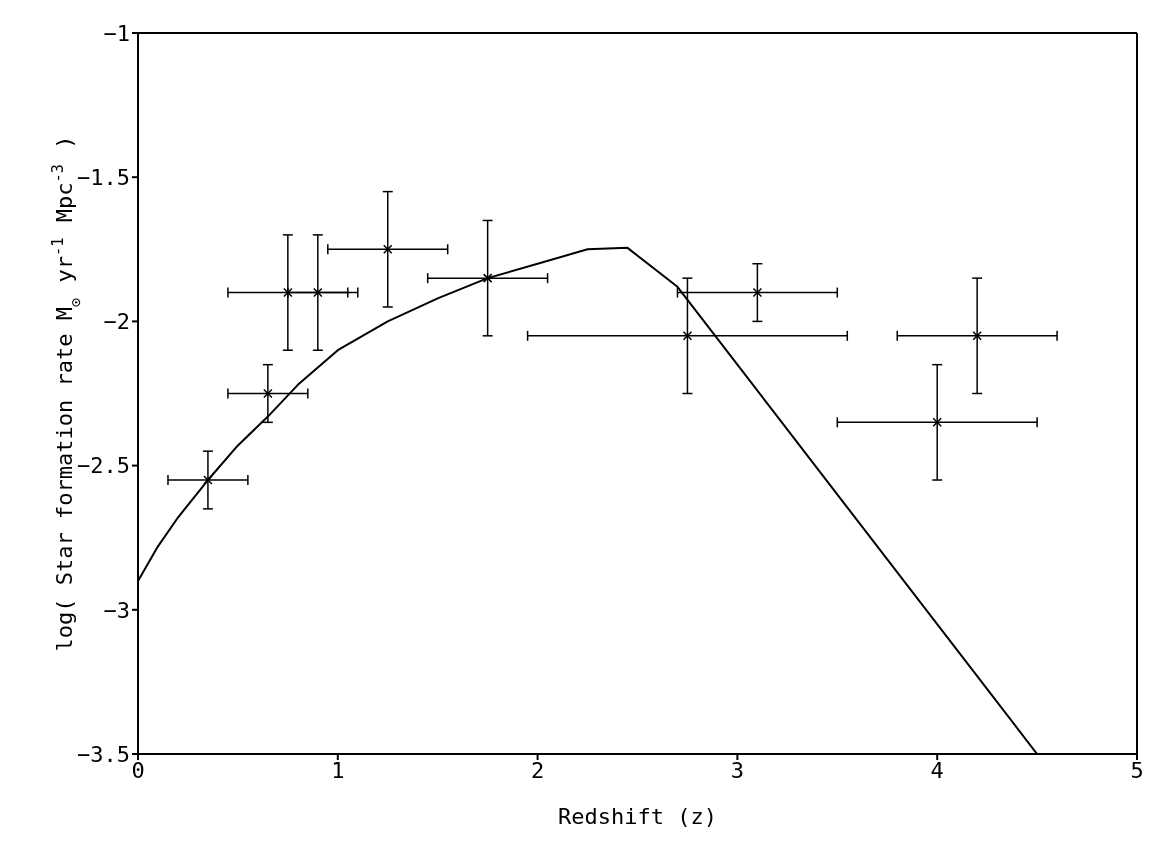 The width and height of the screenshot is (1162, 852). I want to click on y-tick-label: −1, so click(116, 33).